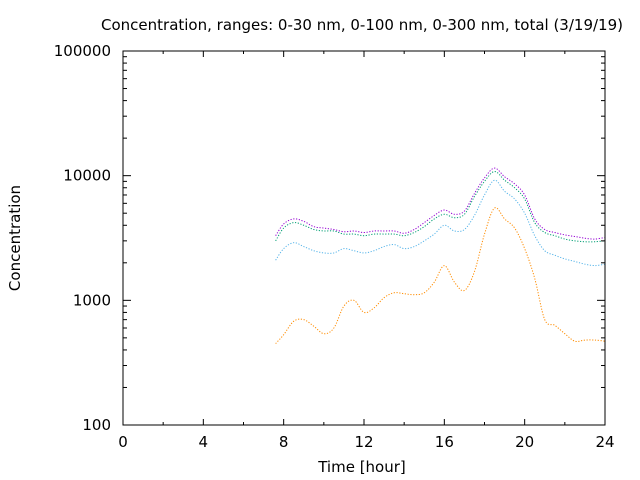  I want to click on x-tick-label: 4, so click(204, 442).